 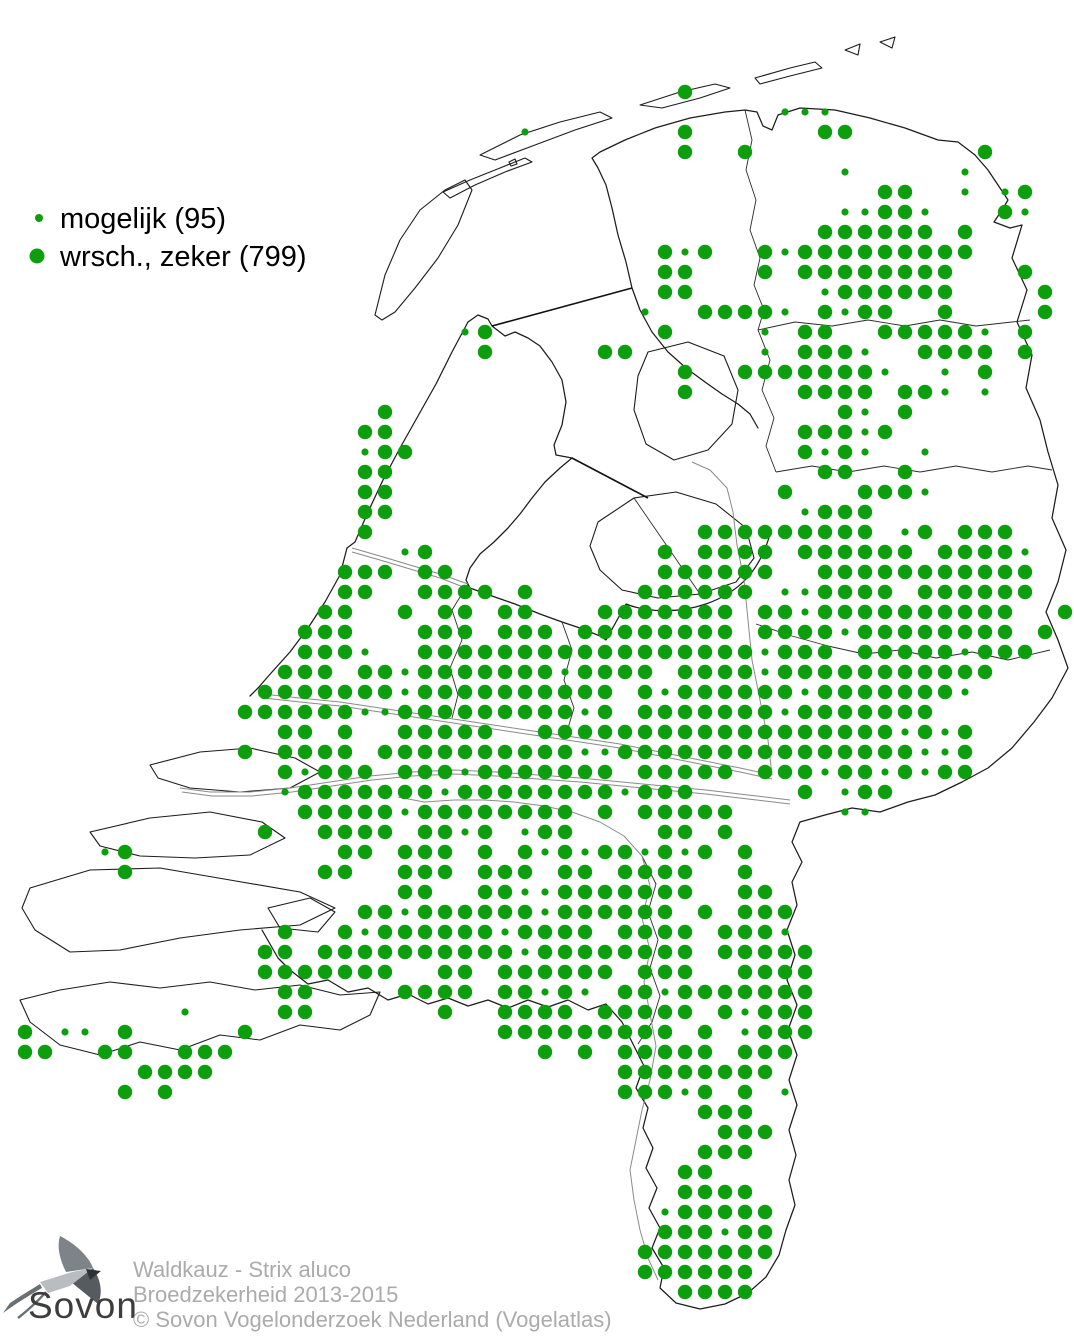 What do you see at coordinates (635, 178) in the screenshot?
I see `wadden-islands` at bounding box center [635, 178].